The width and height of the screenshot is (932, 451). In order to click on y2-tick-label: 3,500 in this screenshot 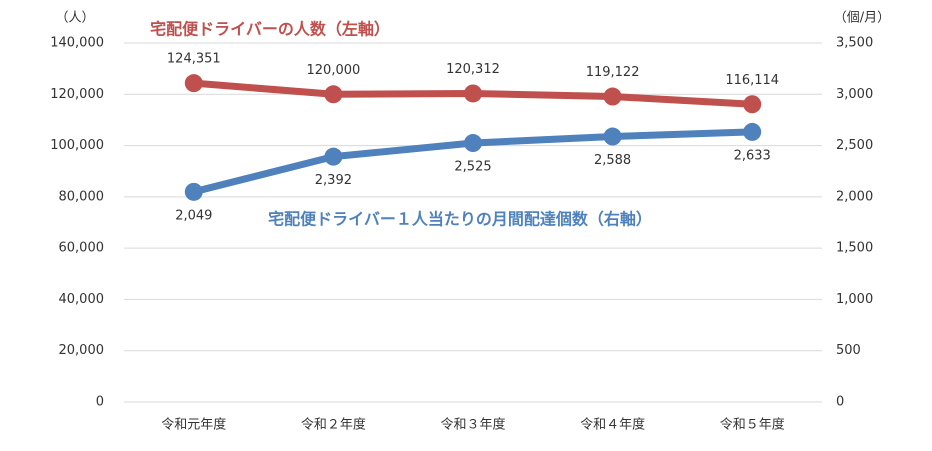, I will do `click(854, 43)`.